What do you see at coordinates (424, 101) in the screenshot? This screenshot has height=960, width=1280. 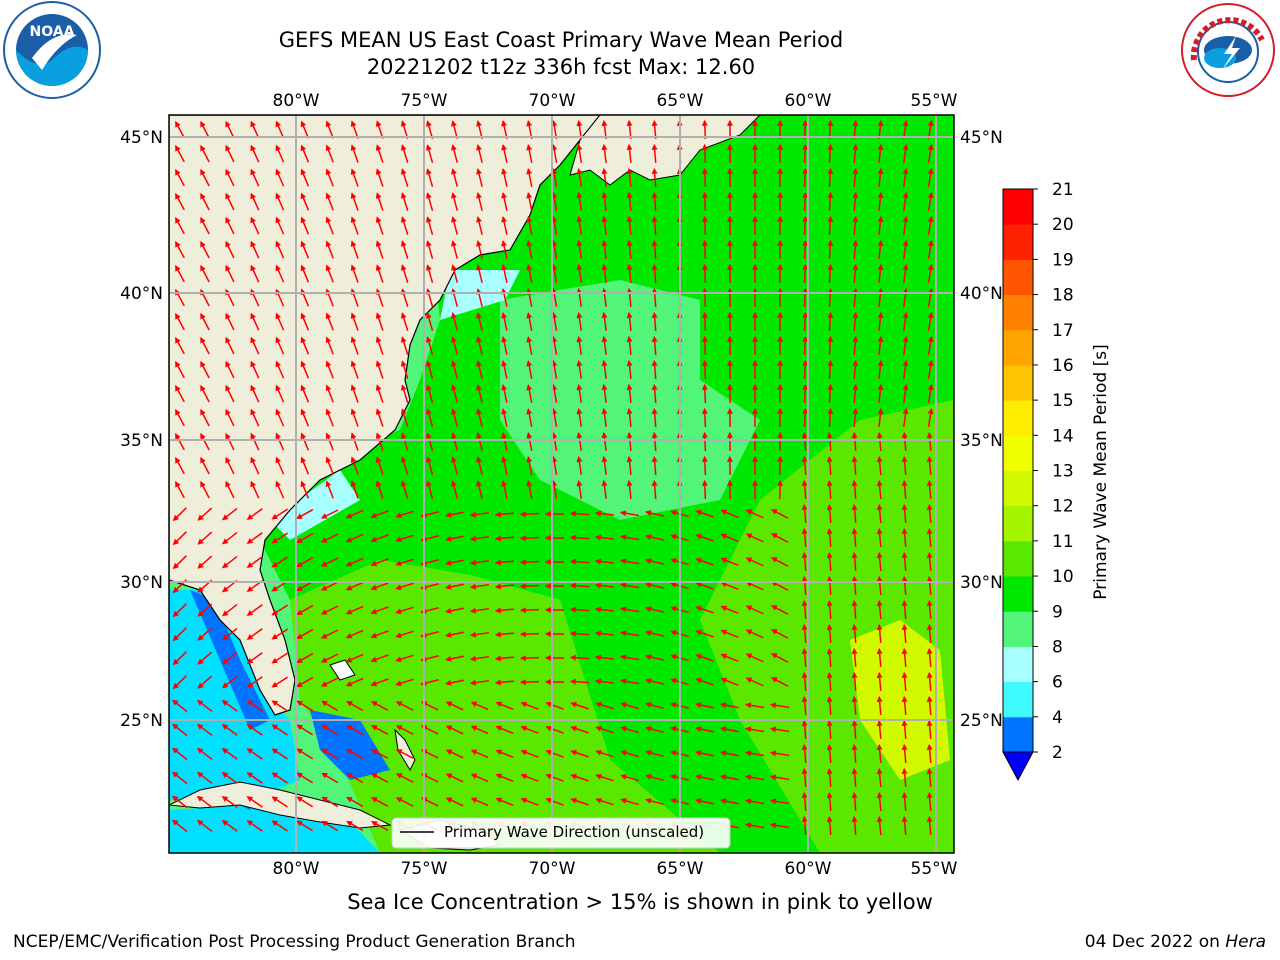 I see `lon-tick-top: 75°W` at bounding box center [424, 101].